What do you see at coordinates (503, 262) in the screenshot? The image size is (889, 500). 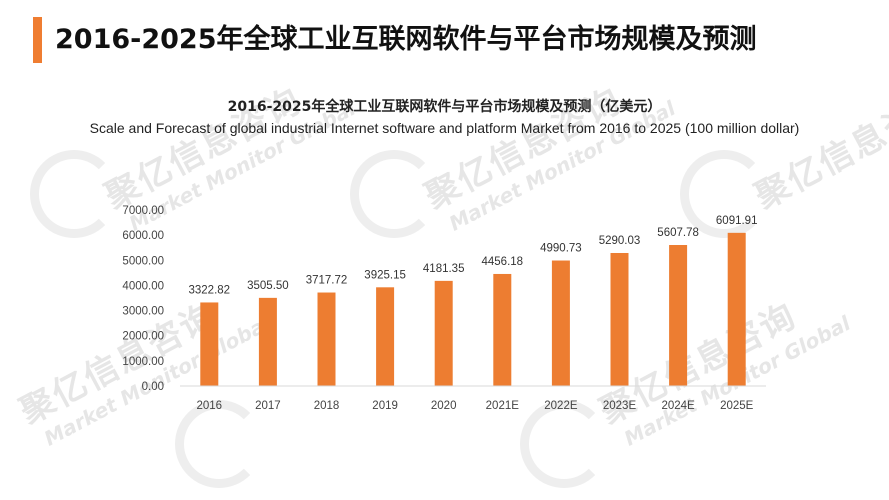 I see `bar-value-label: 4456.18` at bounding box center [503, 262].